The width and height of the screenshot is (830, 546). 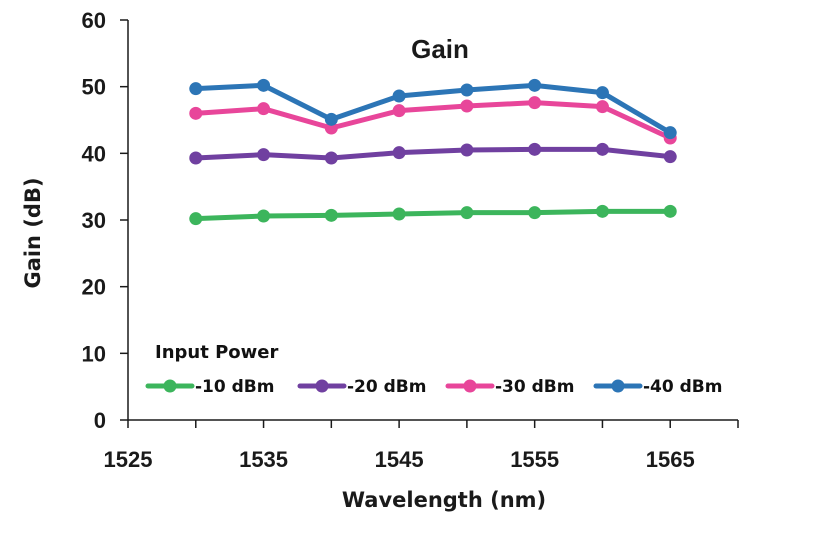 I want to click on x-tick-label: 1545, so click(x=399, y=459).